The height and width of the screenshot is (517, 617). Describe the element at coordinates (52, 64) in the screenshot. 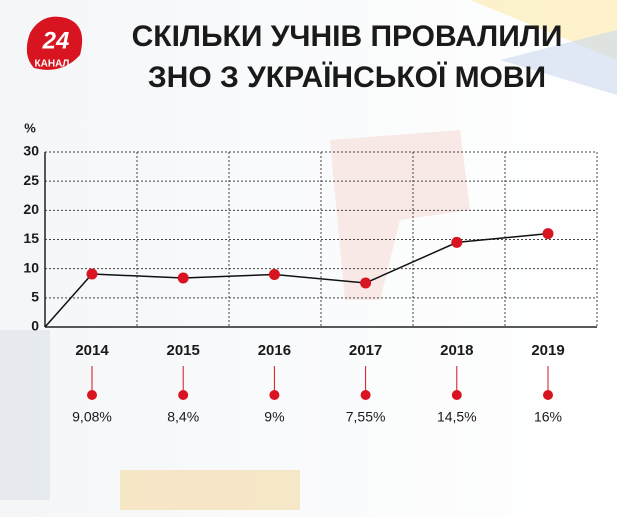

I see `logo-name: КАНАЛ` at that location.